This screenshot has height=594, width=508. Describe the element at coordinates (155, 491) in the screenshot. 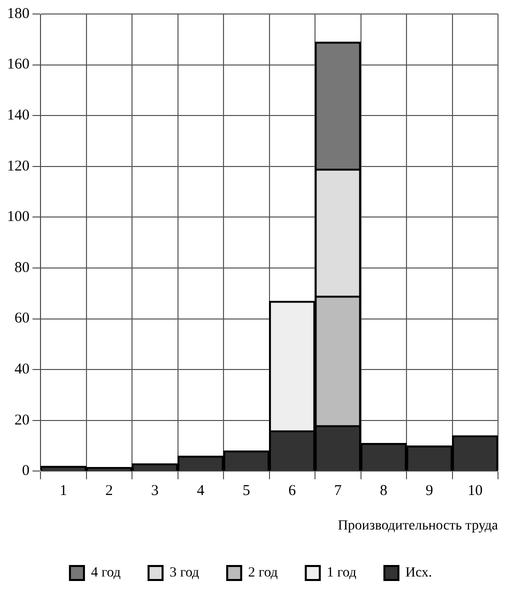

I see `x-tick-label: 3` at that location.